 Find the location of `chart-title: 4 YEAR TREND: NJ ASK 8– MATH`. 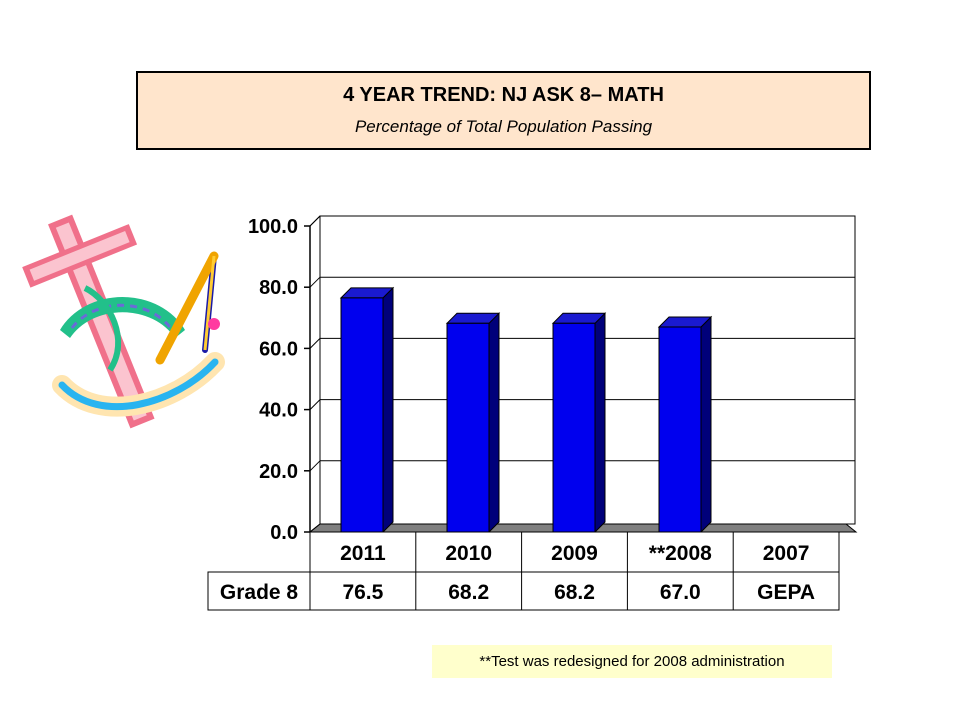

chart-title: 4 YEAR TREND: NJ ASK 8– MATH is located at coordinates (503, 95).